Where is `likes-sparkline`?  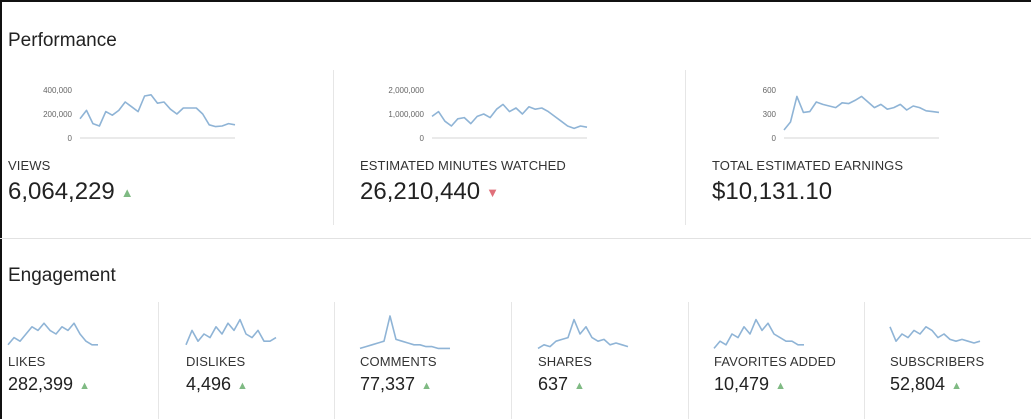
likes-sparkline is located at coordinates (52, 334).